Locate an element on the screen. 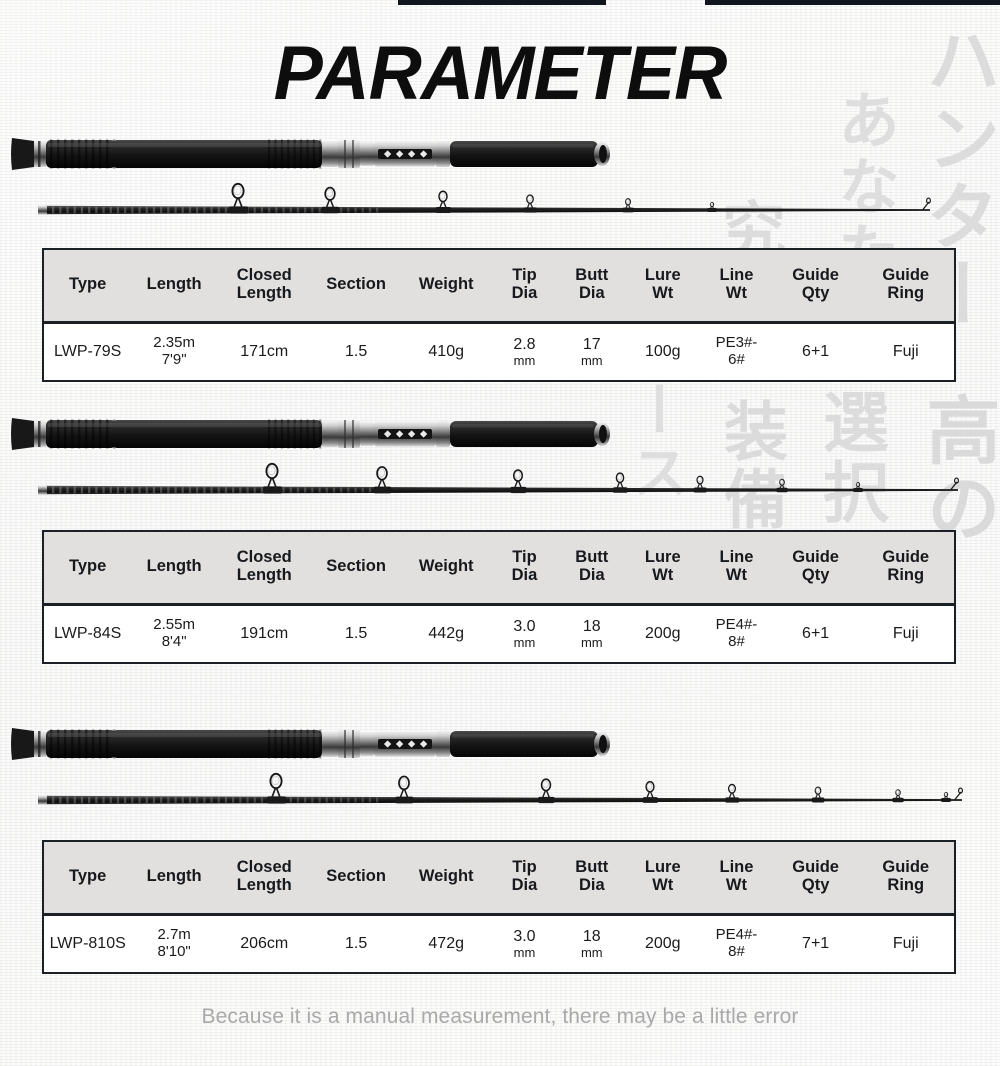 The image size is (1000, 1066). cell-weight: 472g is located at coordinates (446, 943).